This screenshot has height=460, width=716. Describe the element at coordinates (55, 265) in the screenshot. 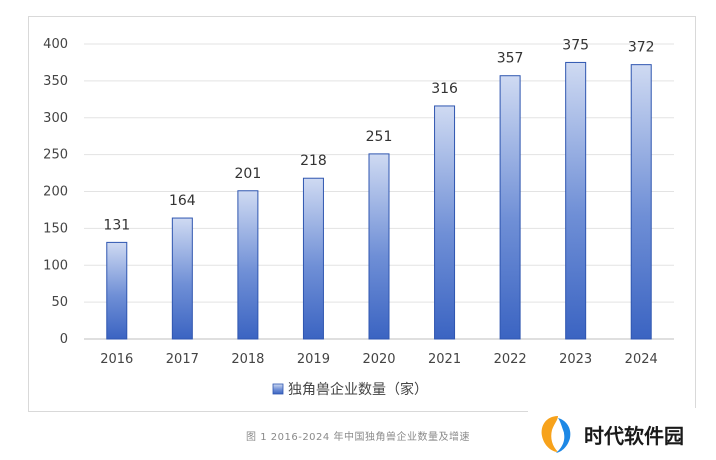

I see `y-tick-label: 100` at that location.